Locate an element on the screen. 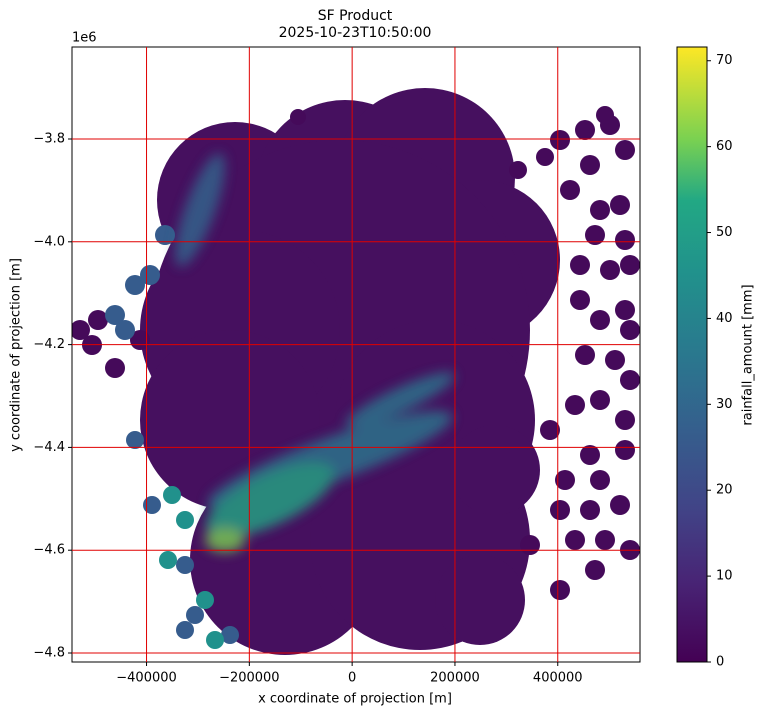 This screenshot has height=717, width=764. x-tick-label: 200000 is located at coordinates (455, 678).